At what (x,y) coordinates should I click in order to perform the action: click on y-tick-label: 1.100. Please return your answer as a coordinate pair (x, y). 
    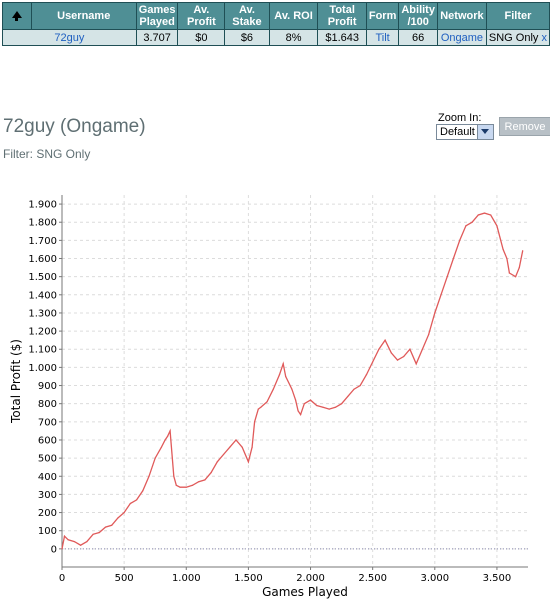
    Looking at the image, I should click on (42, 350).